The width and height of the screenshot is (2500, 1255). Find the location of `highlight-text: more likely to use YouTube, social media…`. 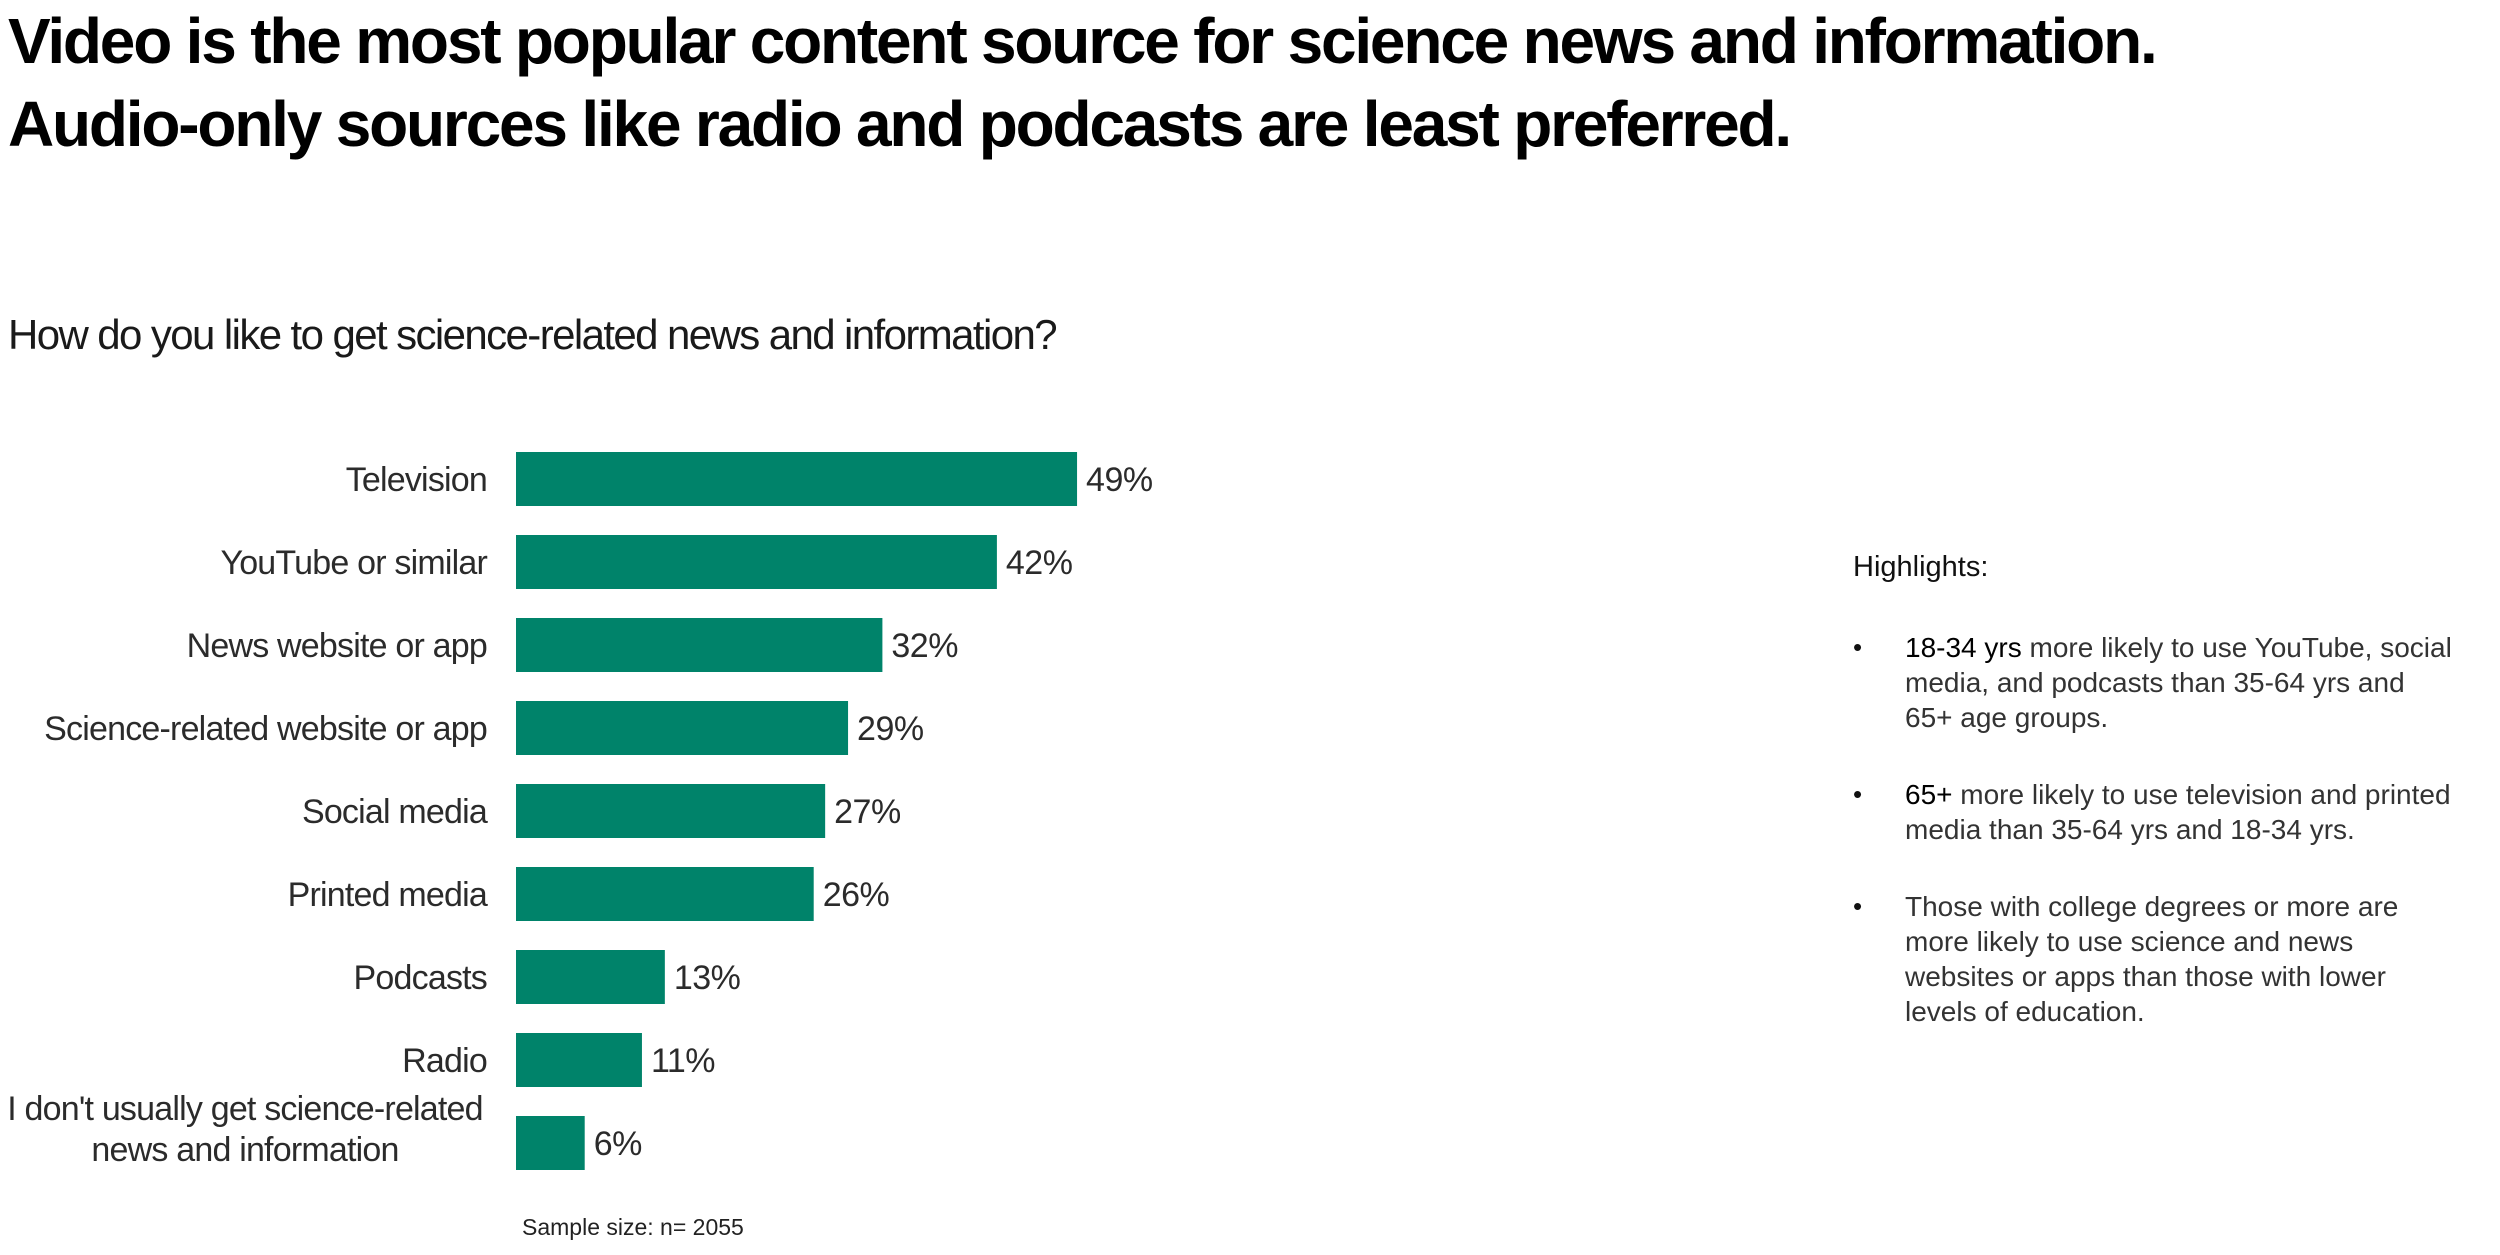

highlight-text: more likely to use YouTube, social media… is located at coordinates (2178, 682).